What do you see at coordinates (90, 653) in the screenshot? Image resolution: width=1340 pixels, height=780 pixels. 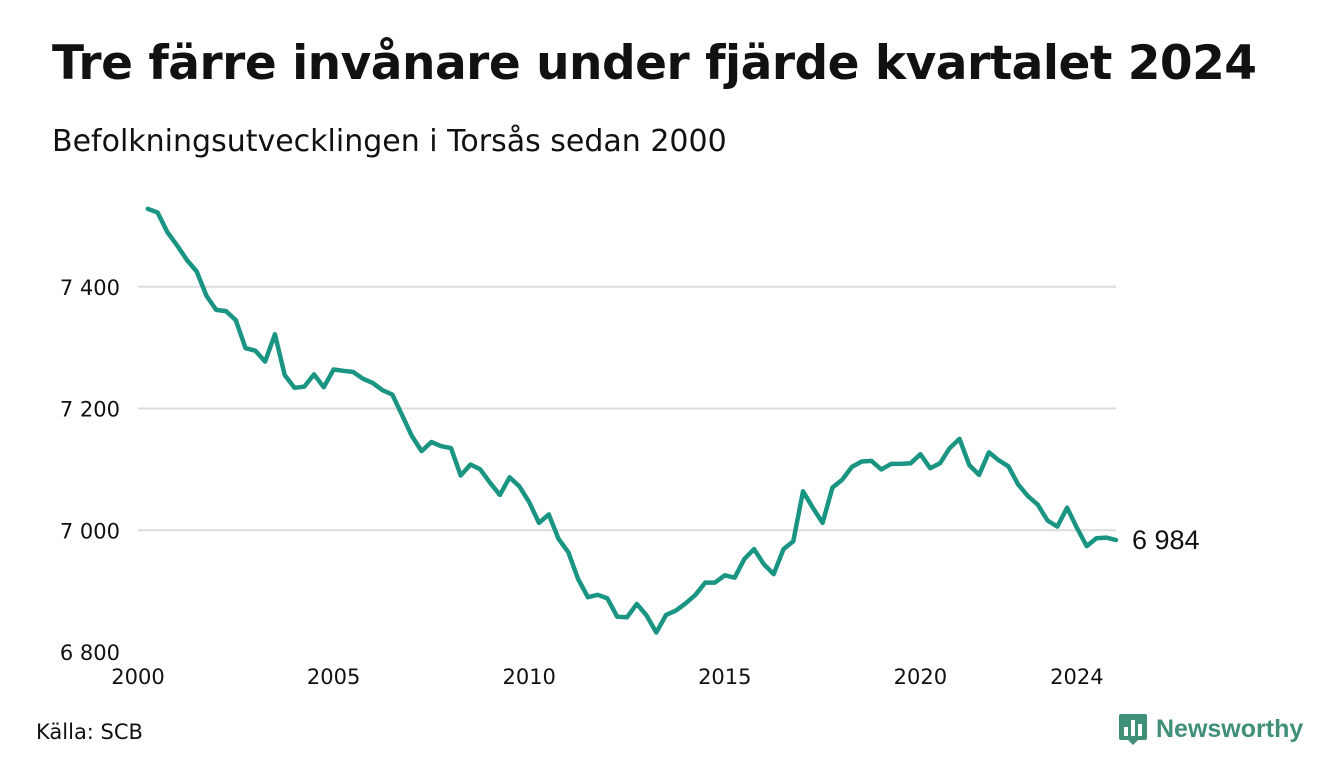 I see `y-tick-label: 6 800` at bounding box center [90, 653].